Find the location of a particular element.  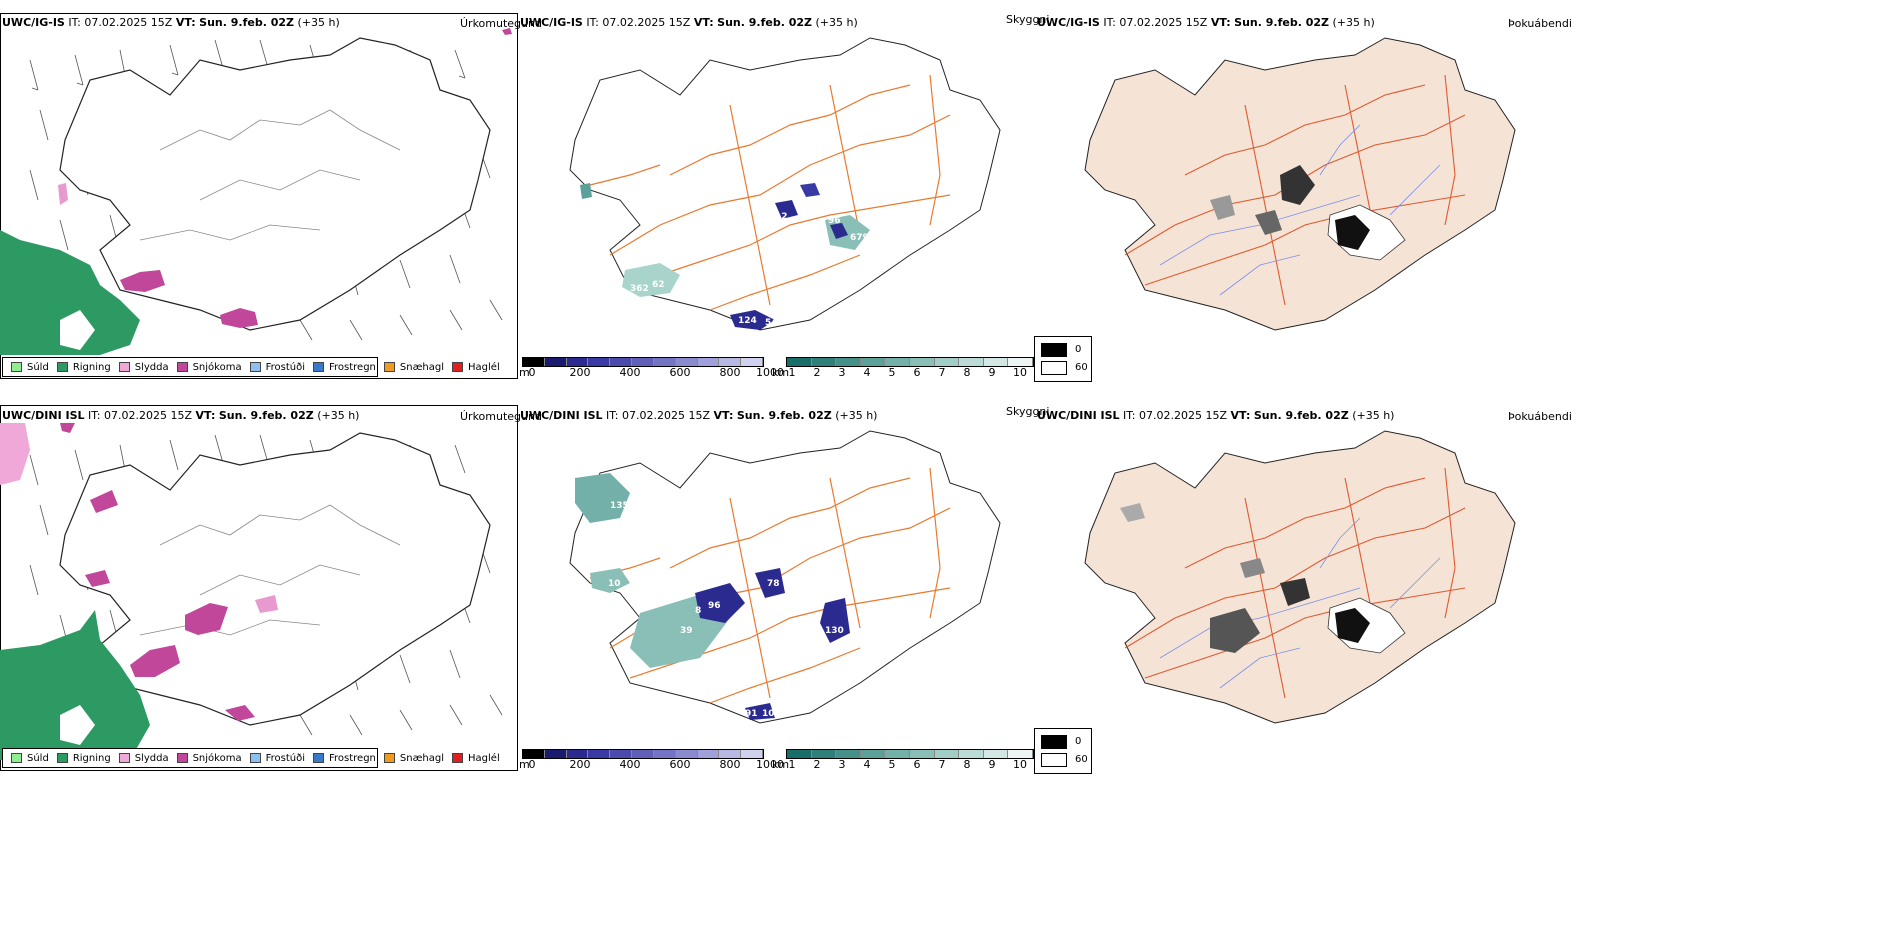

map-value: 679 is located at coordinates (859, 238).